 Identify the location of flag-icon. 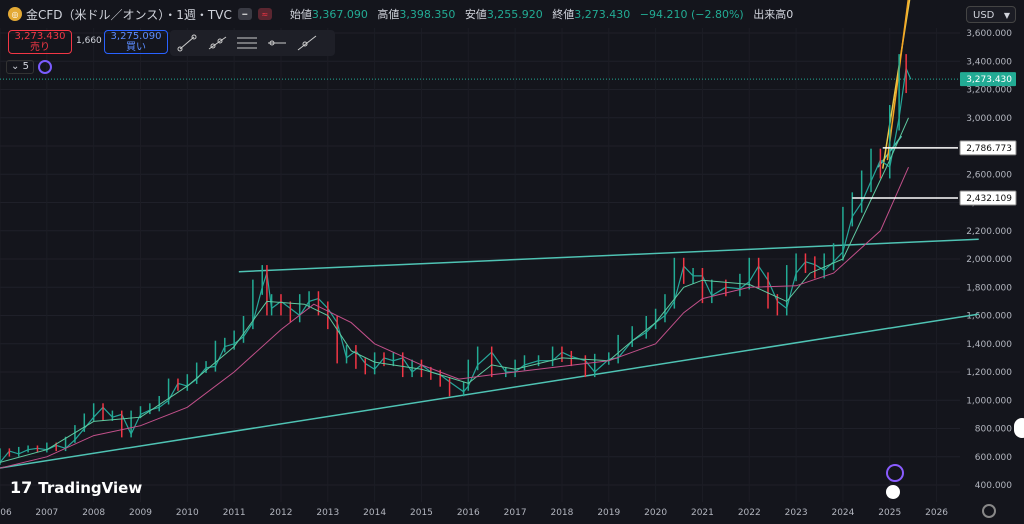
(893, 492).